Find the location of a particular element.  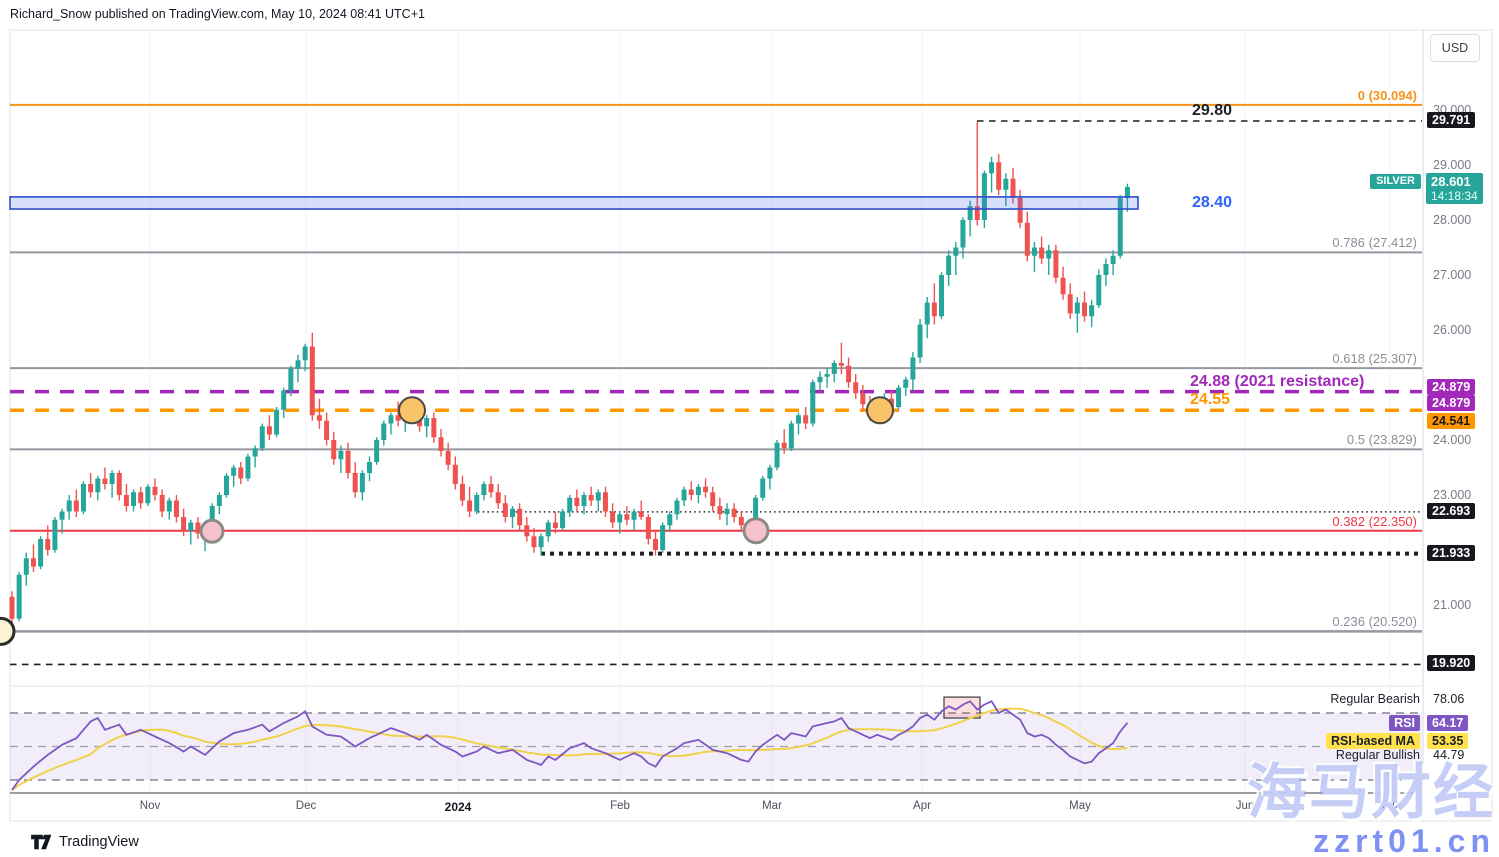

footer: TradingView is located at coordinates (84, 842).